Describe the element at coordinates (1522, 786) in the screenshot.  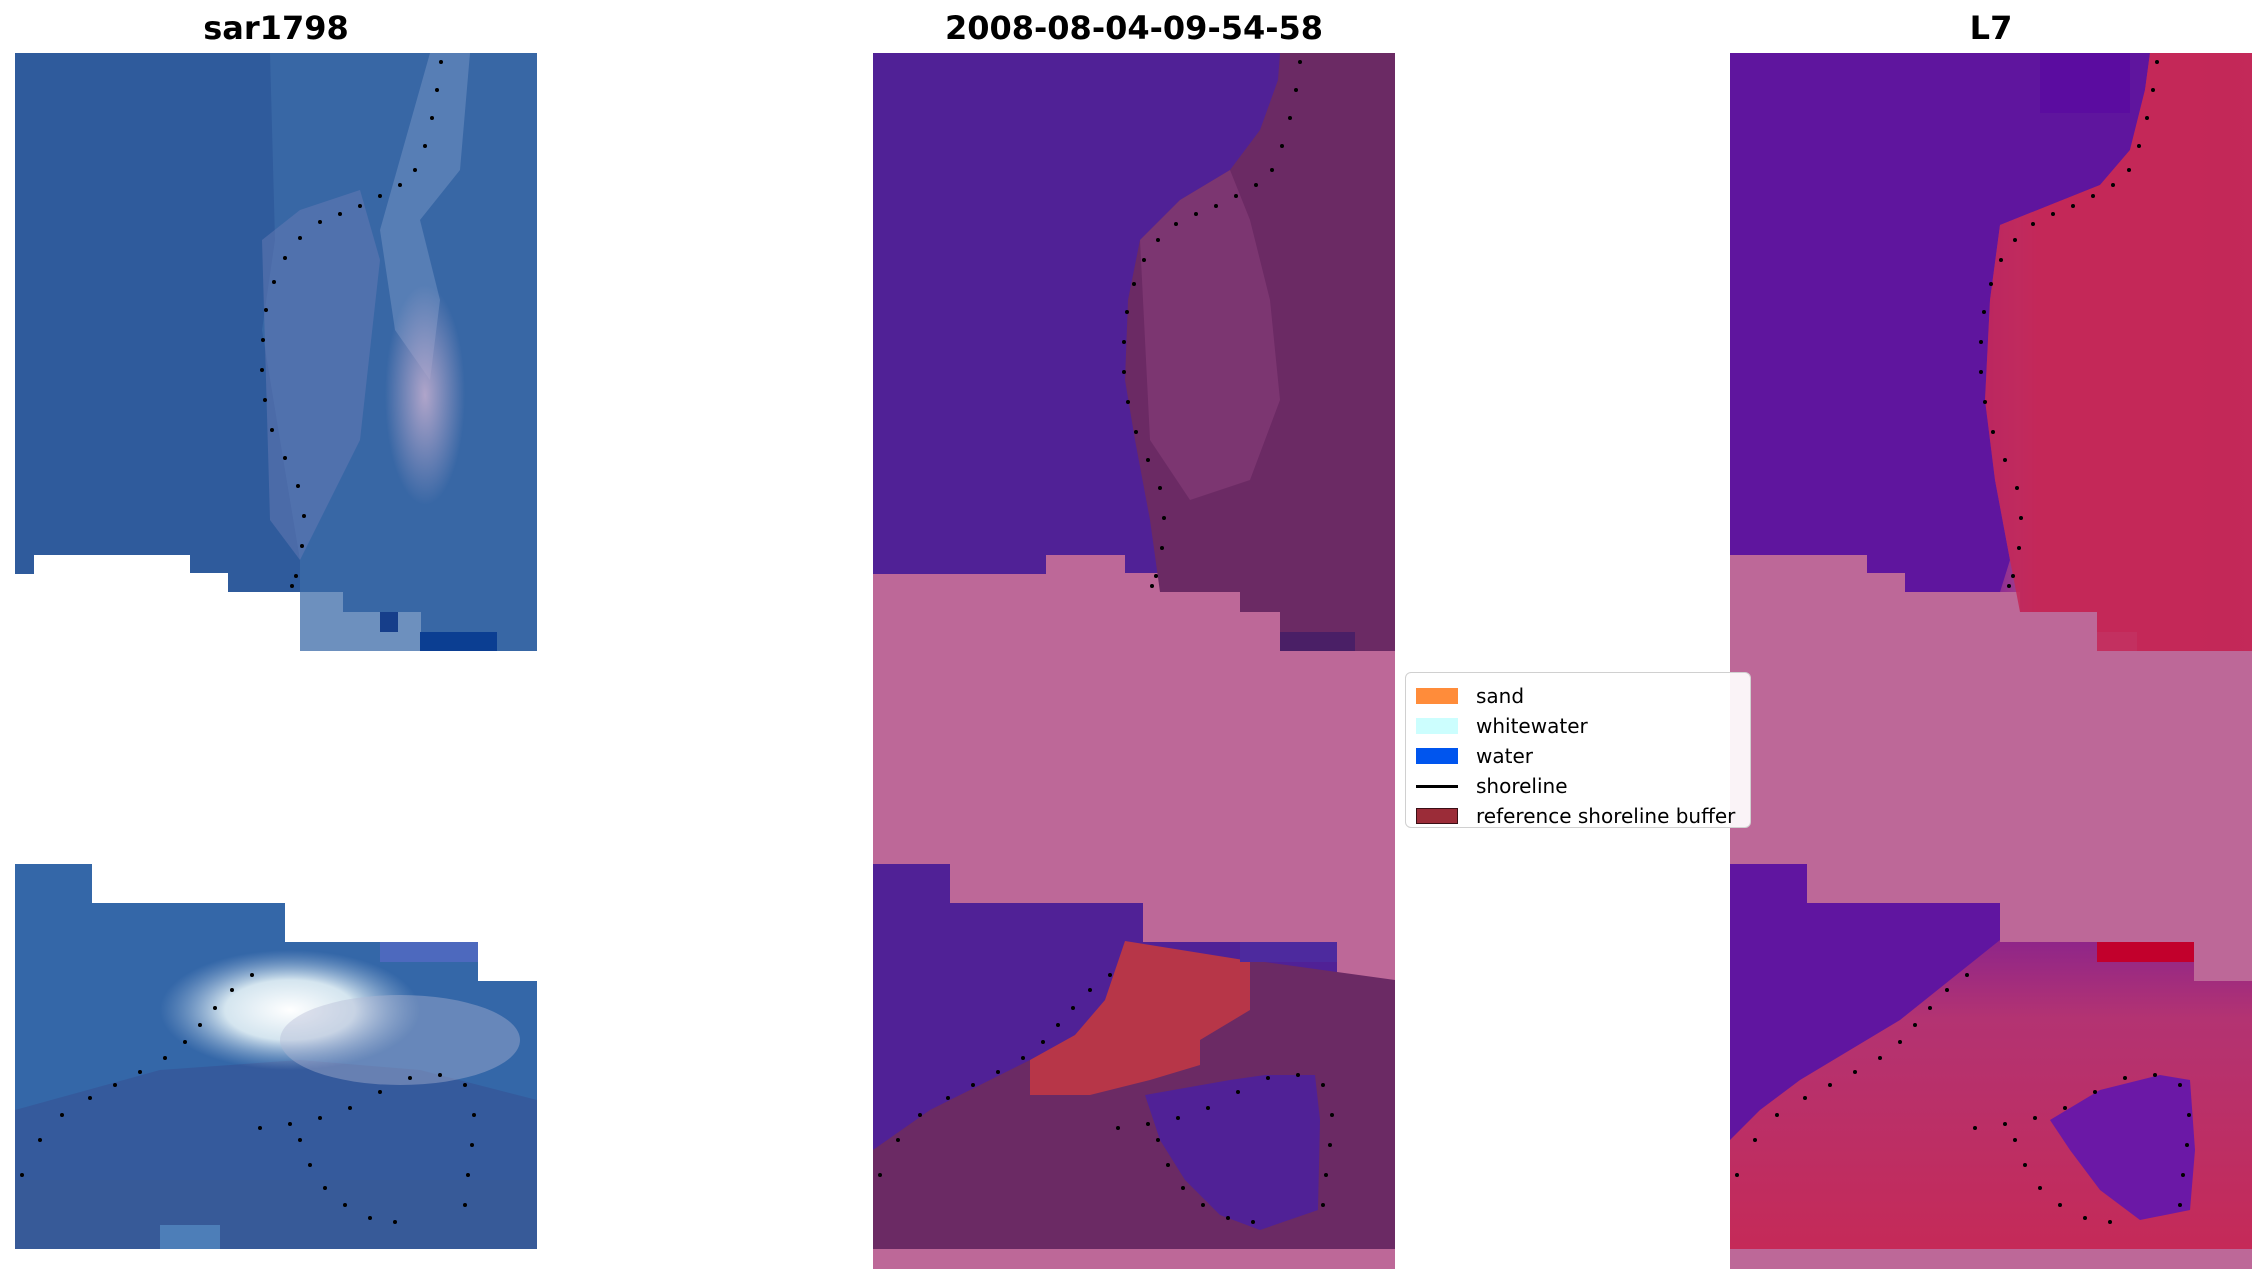
I see `legend-label-shoreline: shoreline` at that location.